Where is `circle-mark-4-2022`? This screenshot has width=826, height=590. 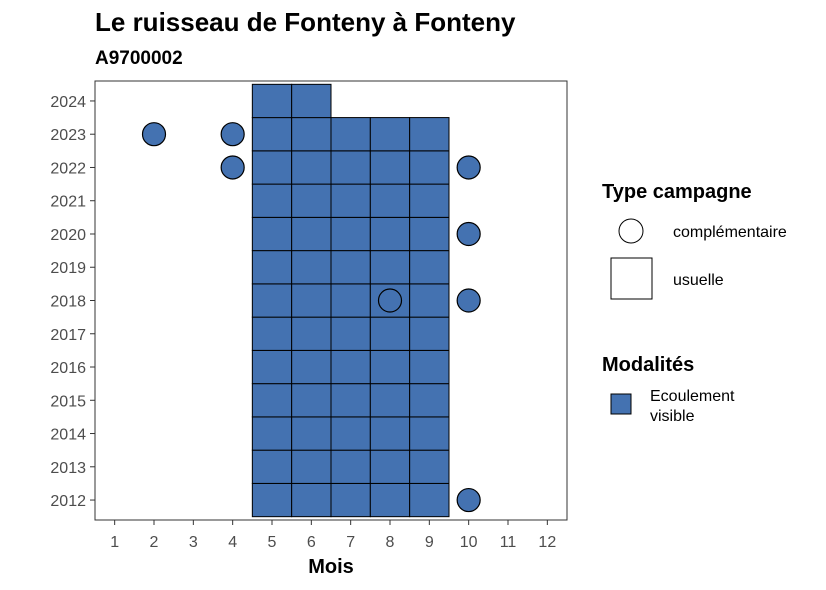 circle-mark-4-2022 is located at coordinates (232, 167).